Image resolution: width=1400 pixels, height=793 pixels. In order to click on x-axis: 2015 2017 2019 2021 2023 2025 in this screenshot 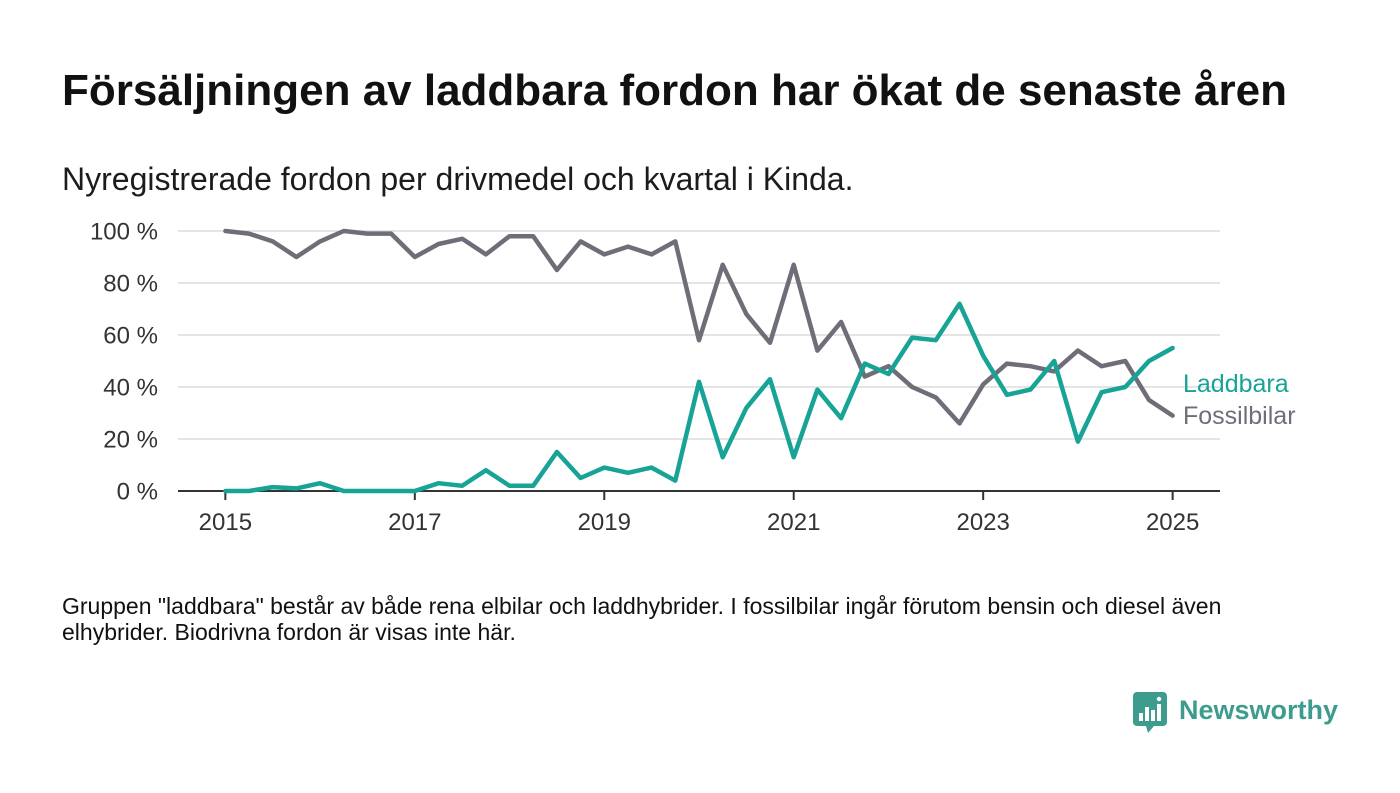, I will do `click(699, 513)`.